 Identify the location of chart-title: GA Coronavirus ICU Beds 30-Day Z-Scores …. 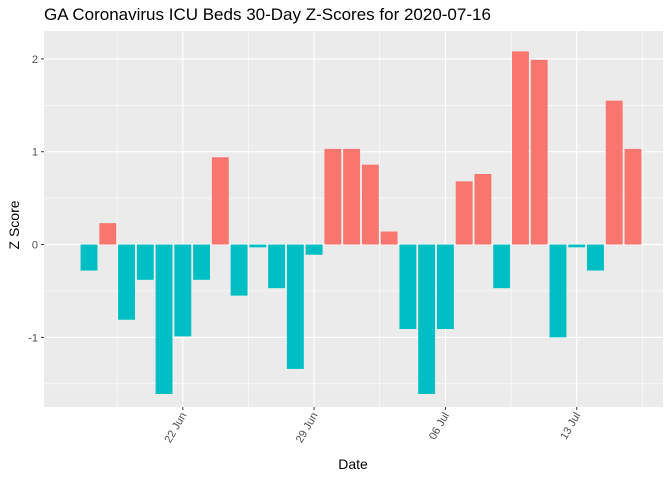
(267, 14).